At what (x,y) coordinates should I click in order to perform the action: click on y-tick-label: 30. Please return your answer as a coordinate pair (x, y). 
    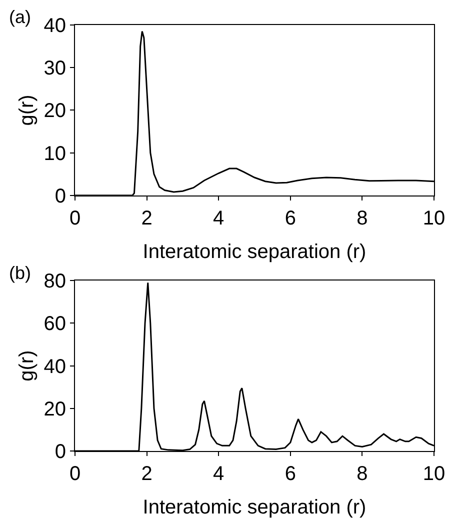
    Looking at the image, I should click on (55, 69).